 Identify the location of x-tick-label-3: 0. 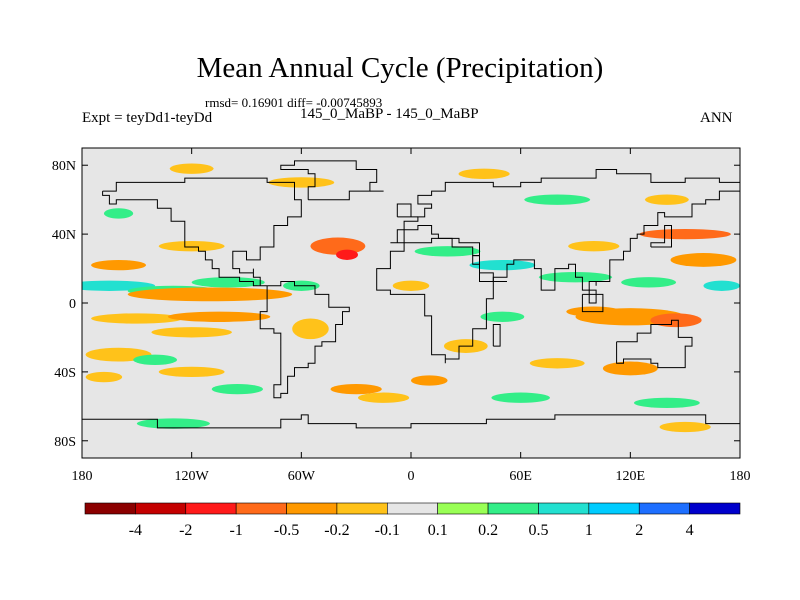
(411, 476).